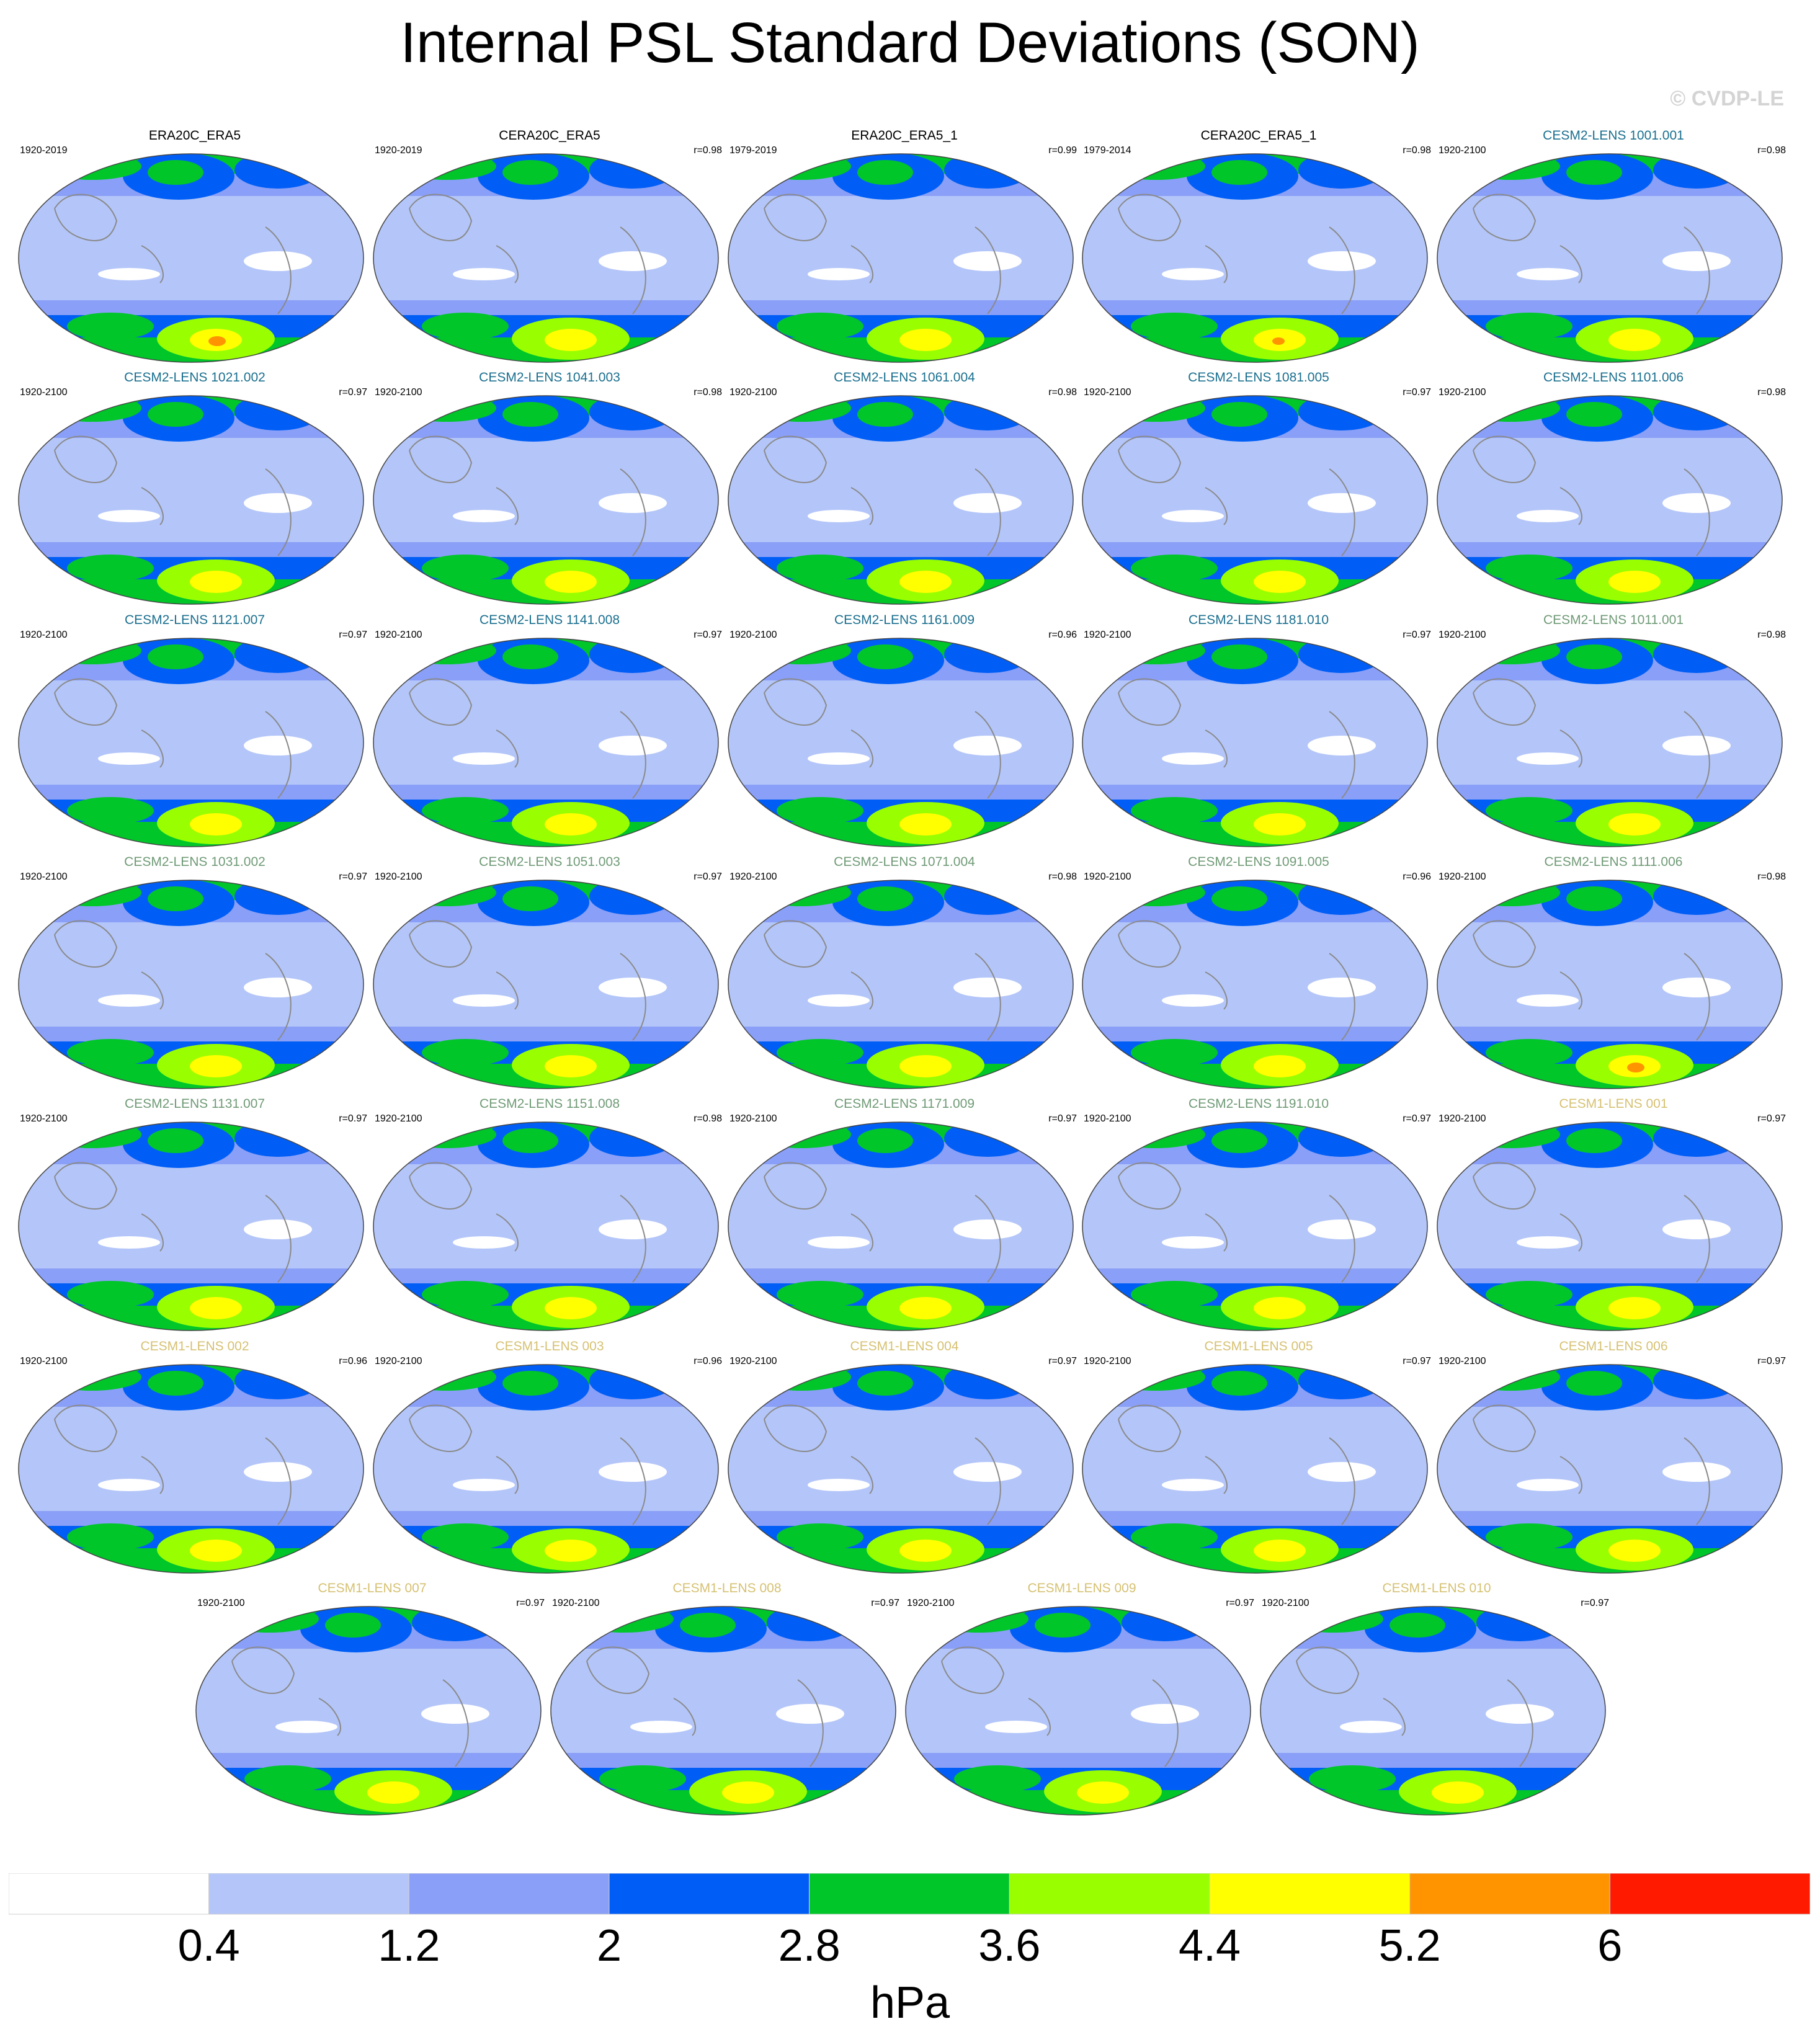 The height and width of the screenshot is (2037, 1820). I want to click on panel-title: ERA20C_ERA5, so click(194, 135).